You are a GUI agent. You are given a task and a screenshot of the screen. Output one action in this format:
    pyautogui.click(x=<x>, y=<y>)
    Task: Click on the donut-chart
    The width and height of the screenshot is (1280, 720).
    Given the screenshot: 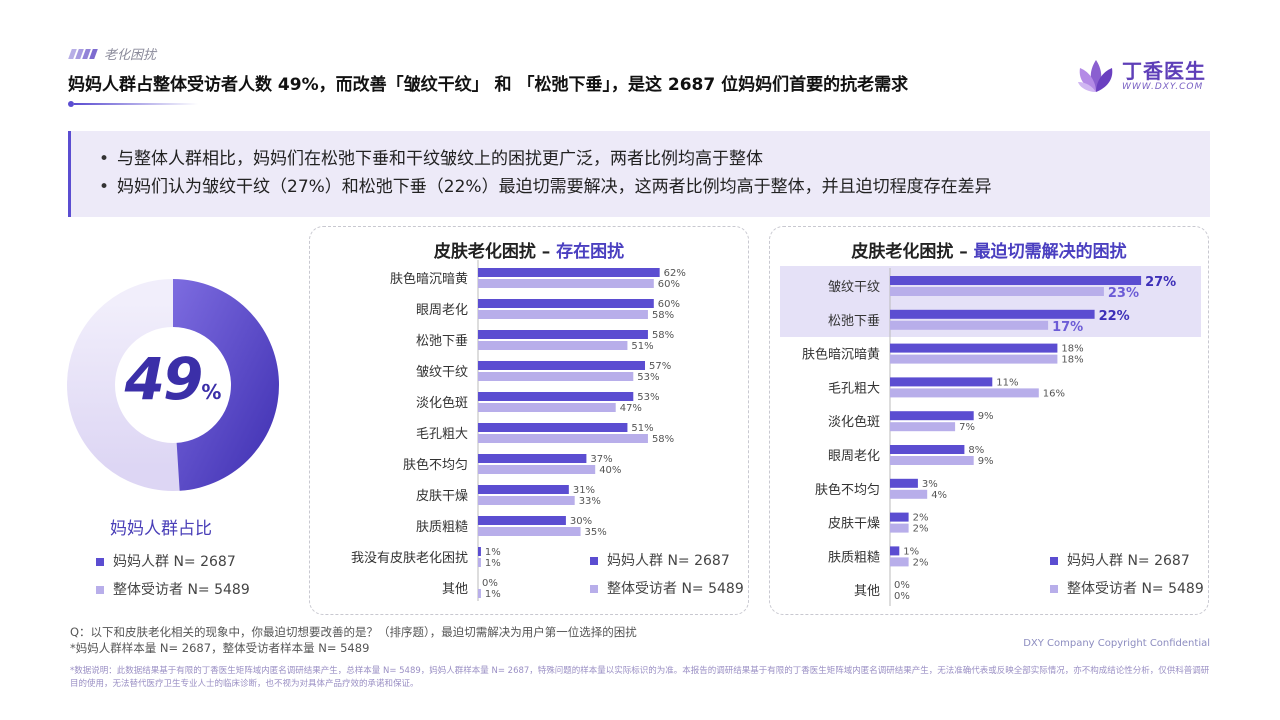 What is the action you would take?
    pyautogui.click(x=173, y=385)
    